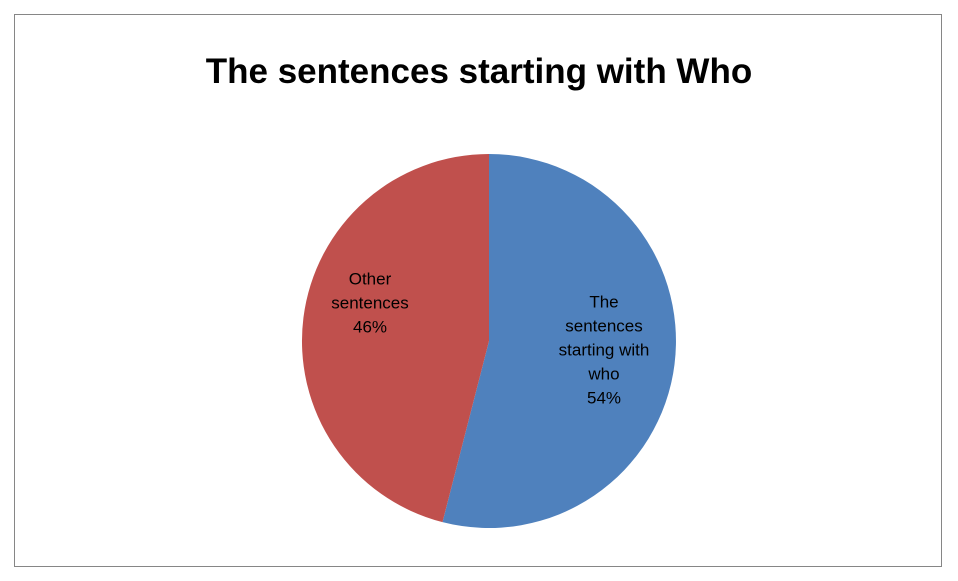 The height and width of the screenshot is (581, 958). I want to click on data-label: Other sentences 46%, so click(370, 303).